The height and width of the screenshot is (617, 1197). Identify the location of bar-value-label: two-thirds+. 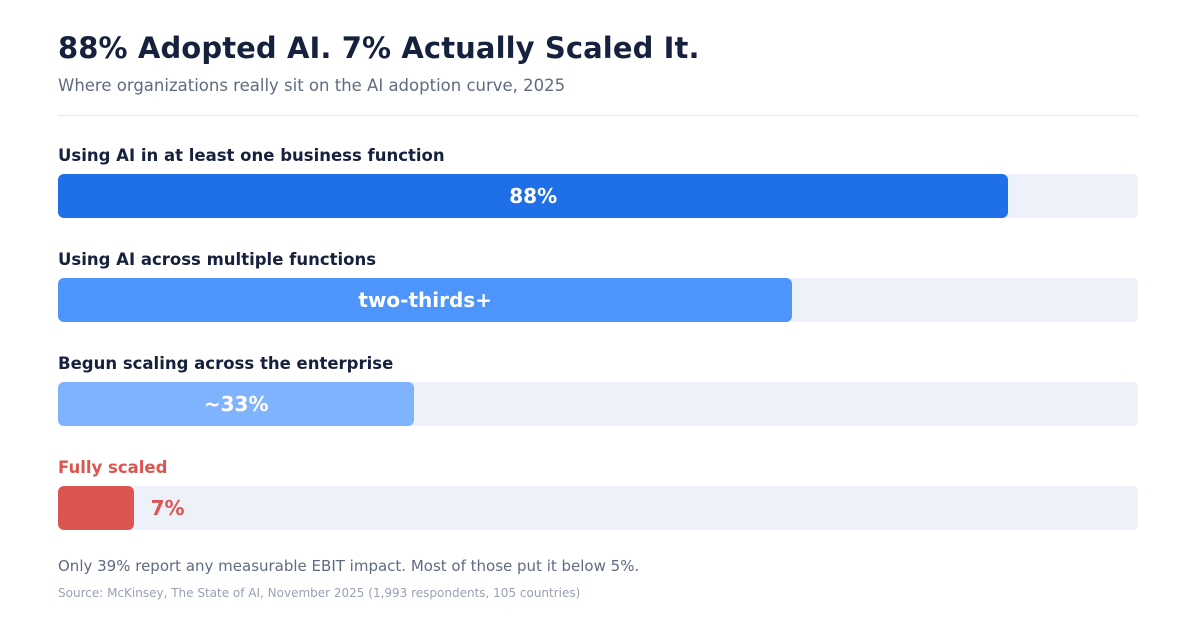
(425, 300).